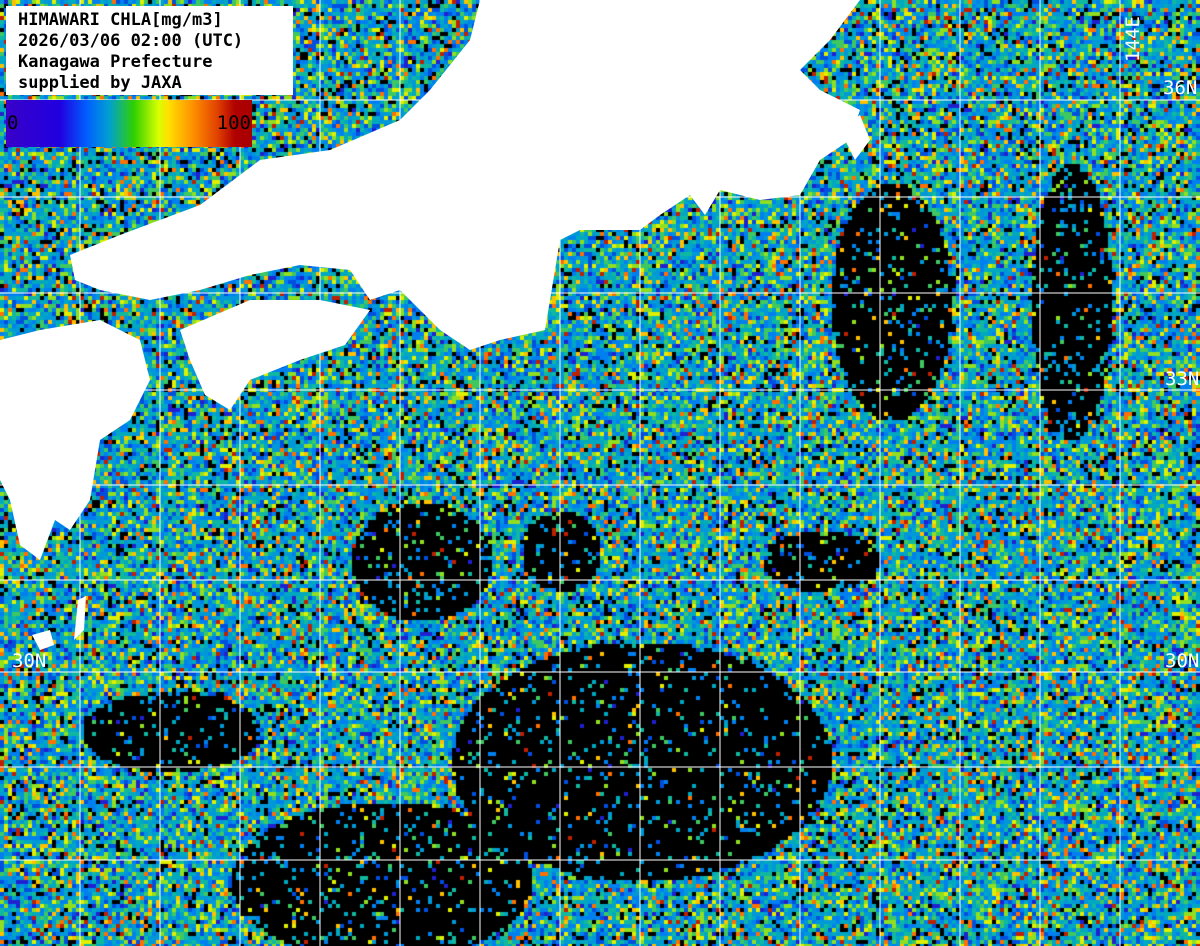  Describe the element at coordinates (1182, 379) in the screenshot. I see `lat-label-33n-right: 33N` at that location.